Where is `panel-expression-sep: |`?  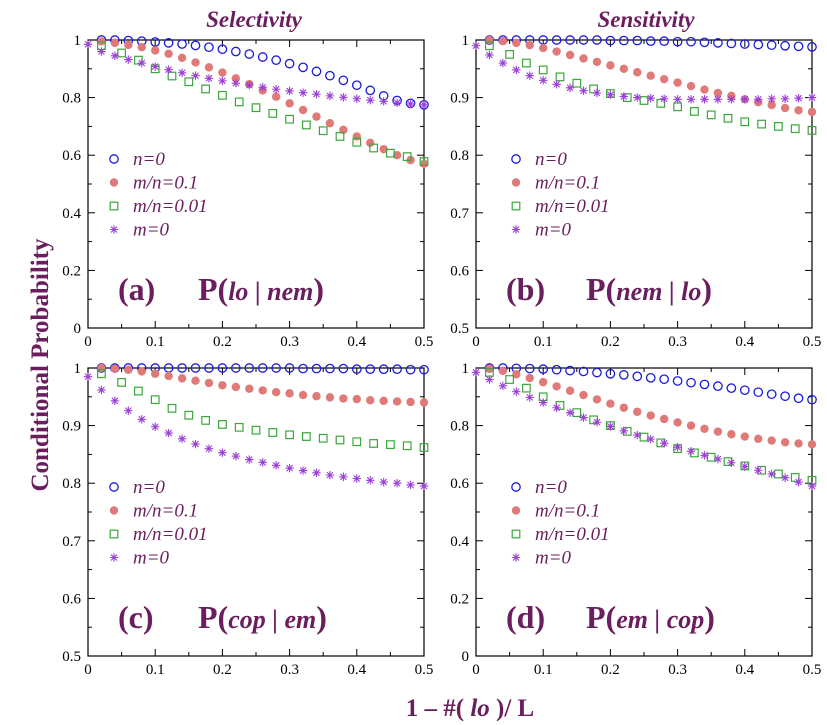
panel-expression-sep: | is located at coordinates (257, 291).